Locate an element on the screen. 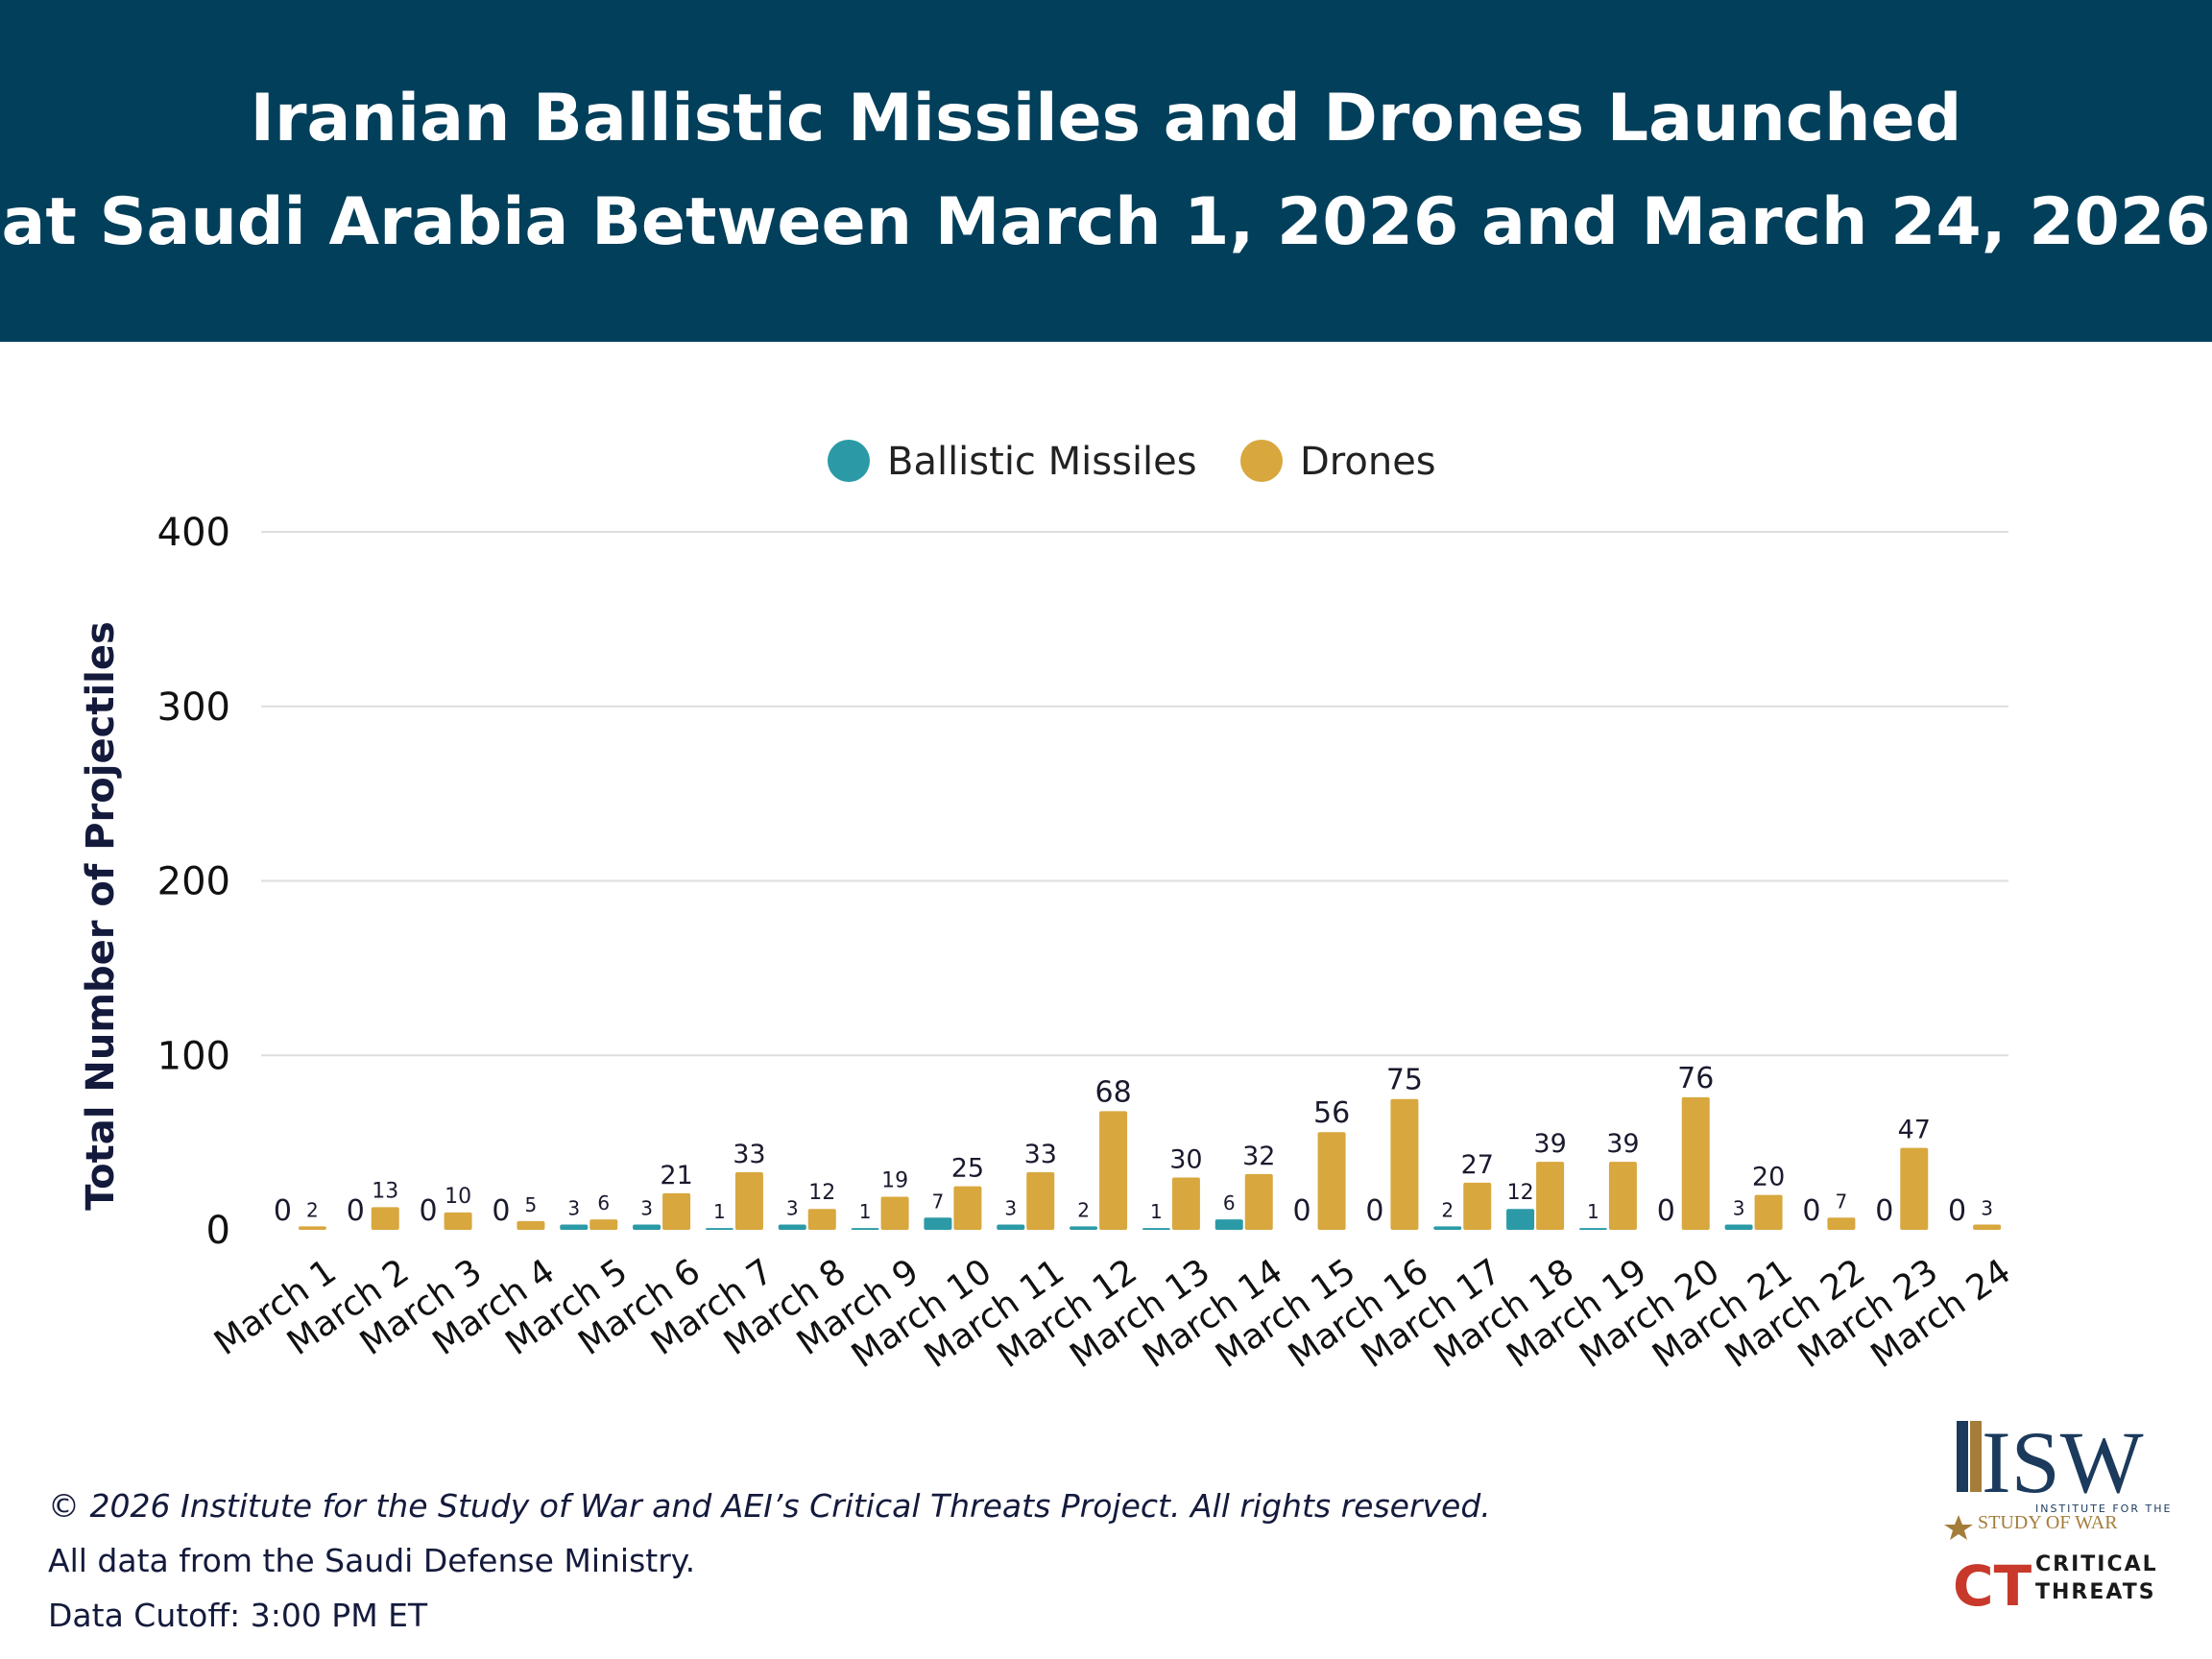  ballistic-value-label-7: 1 is located at coordinates (719, 1211).